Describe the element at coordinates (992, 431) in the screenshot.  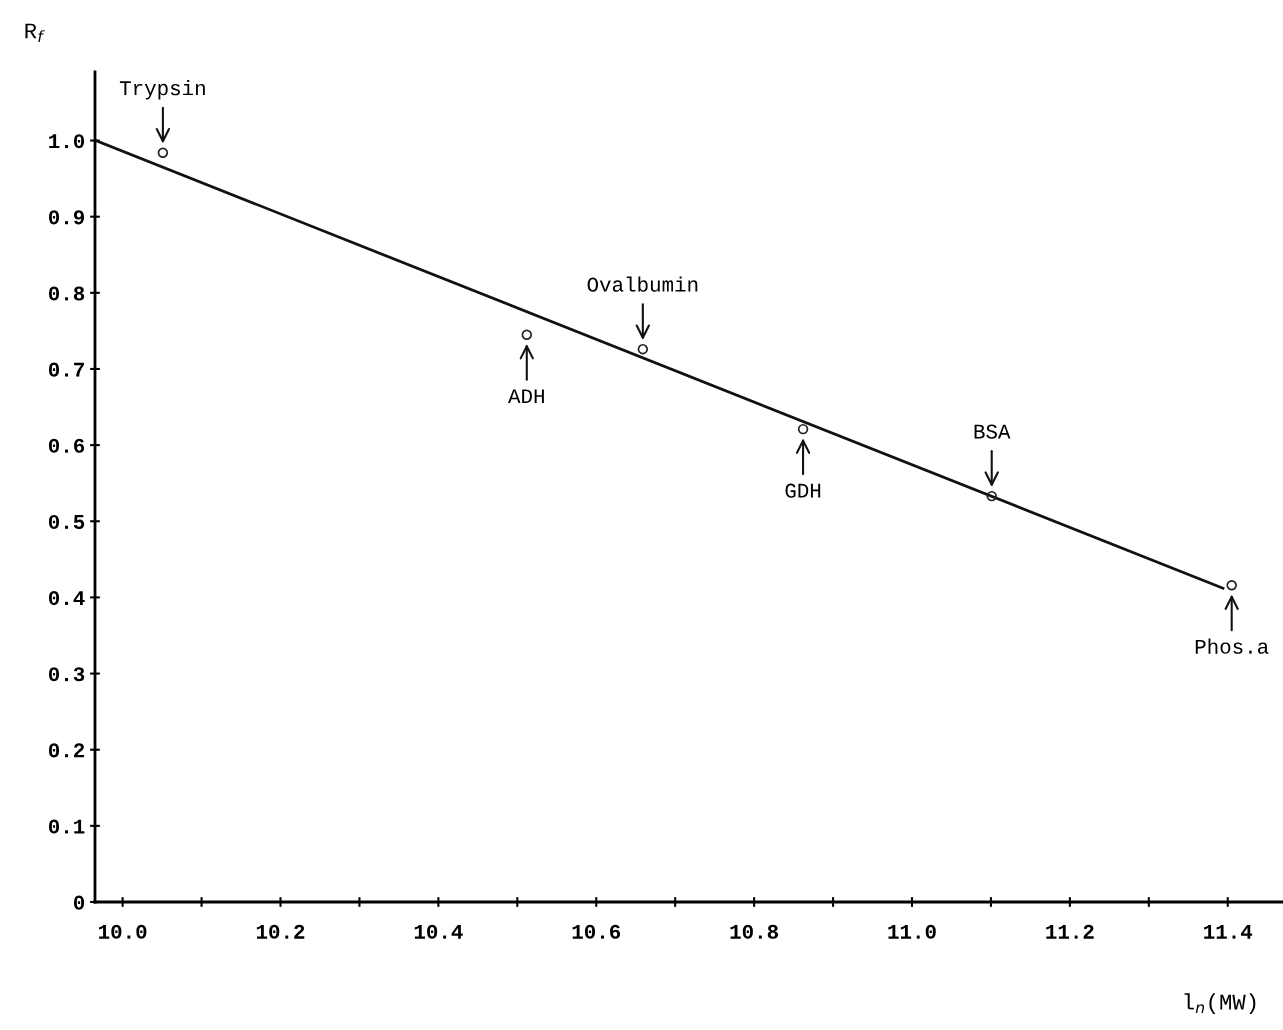
I see `annotation: BSA` at that location.